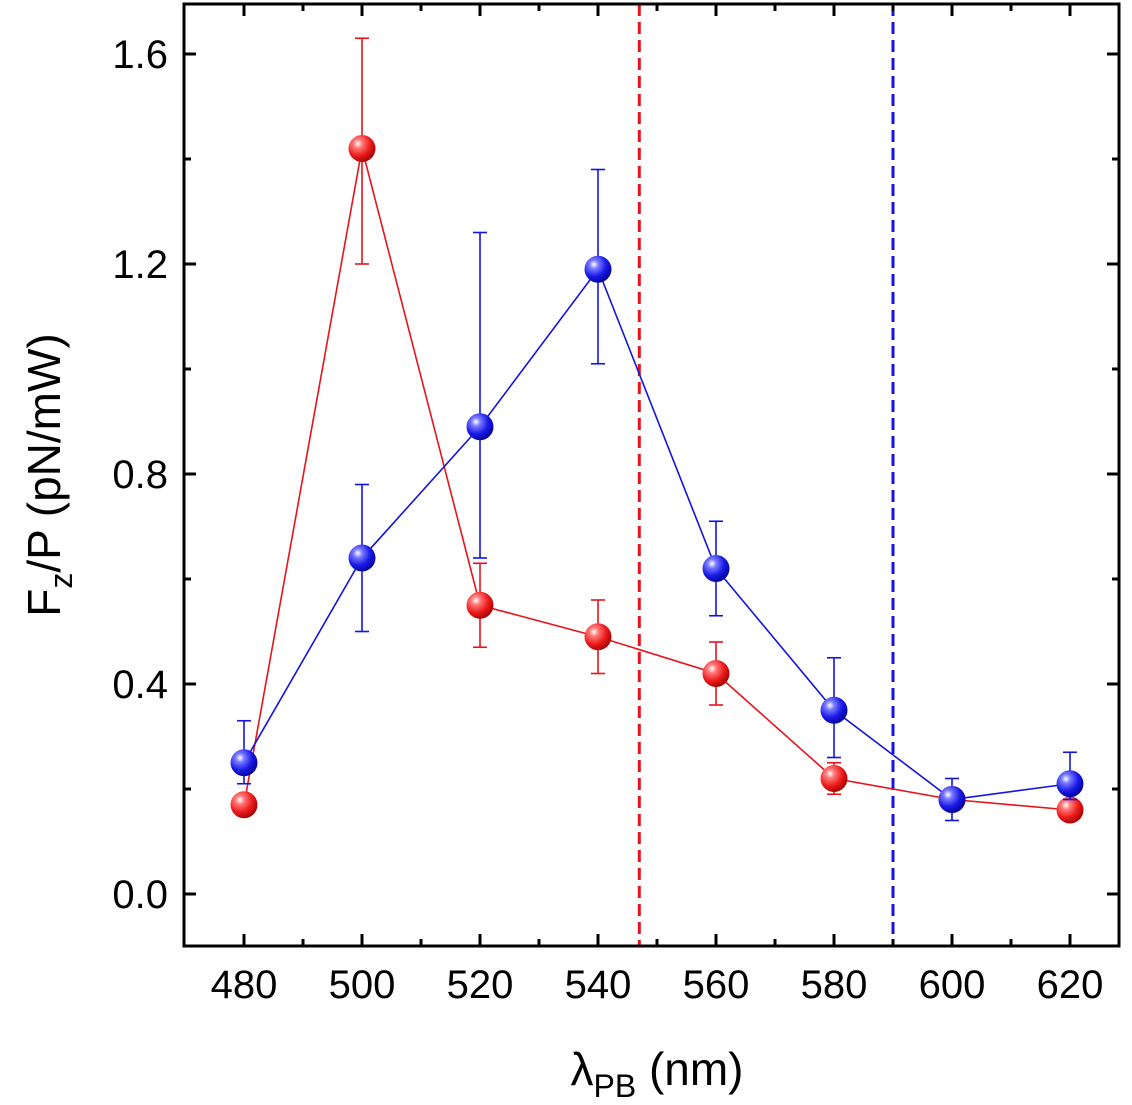  I want to click on y-tick-label: 1.2, so click(140, 265).